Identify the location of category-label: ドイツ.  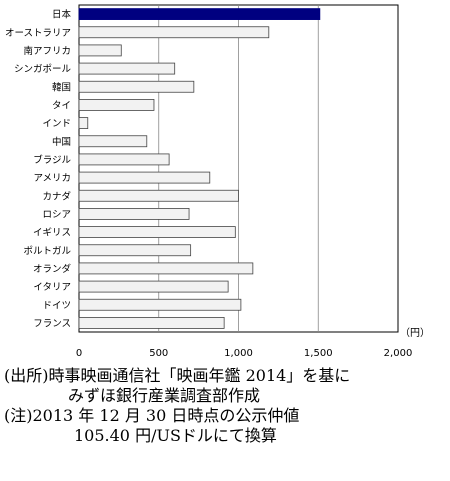
(56, 305).